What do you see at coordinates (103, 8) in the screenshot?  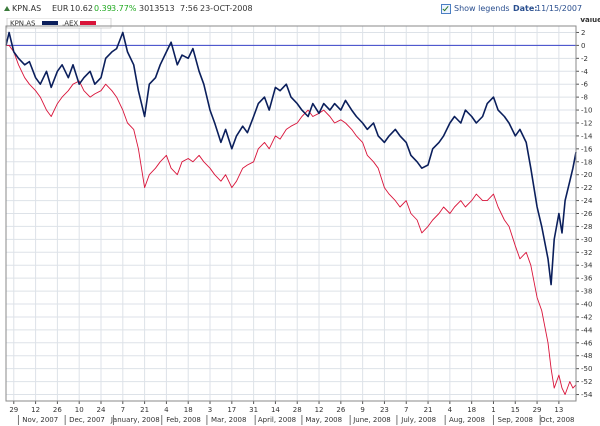 I see `price-change: 0.39` at bounding box center [103, 8].